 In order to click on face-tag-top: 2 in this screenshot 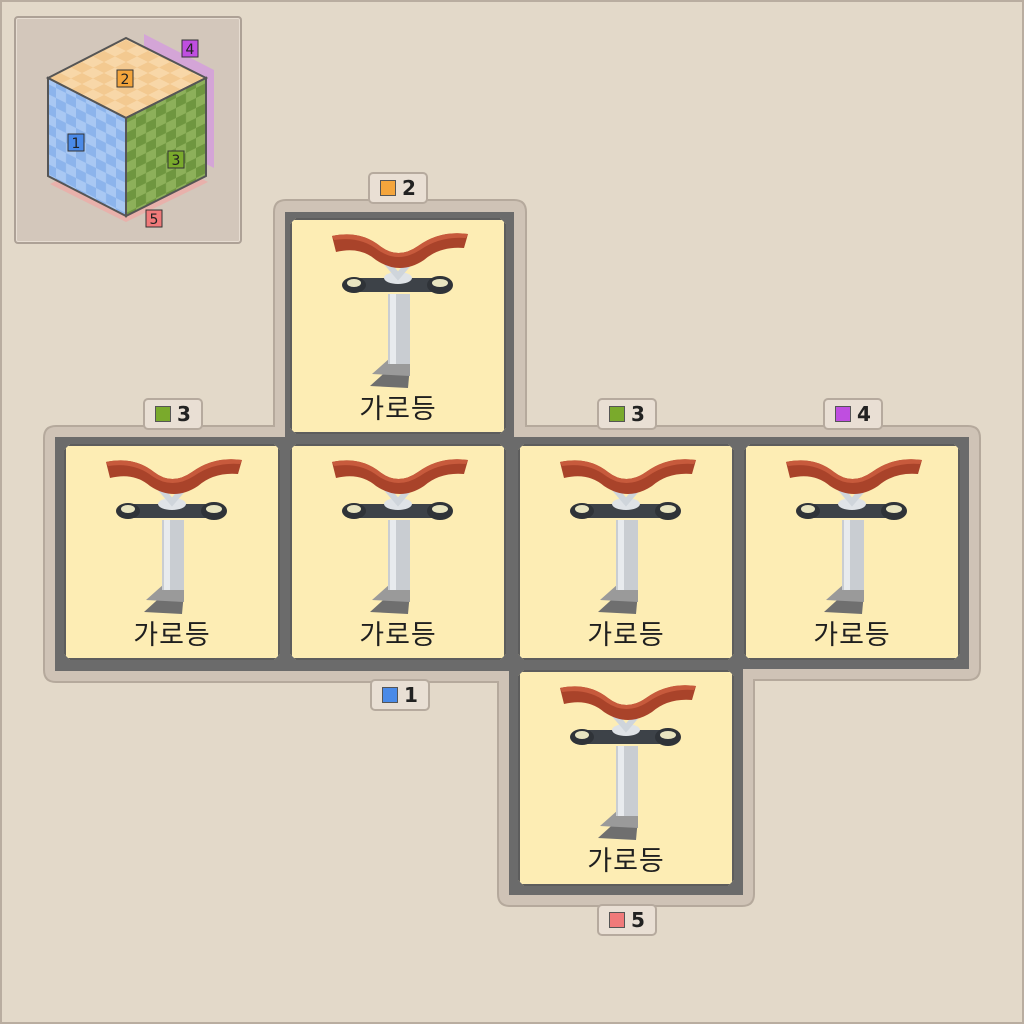, I will do `click(398, 188)`.